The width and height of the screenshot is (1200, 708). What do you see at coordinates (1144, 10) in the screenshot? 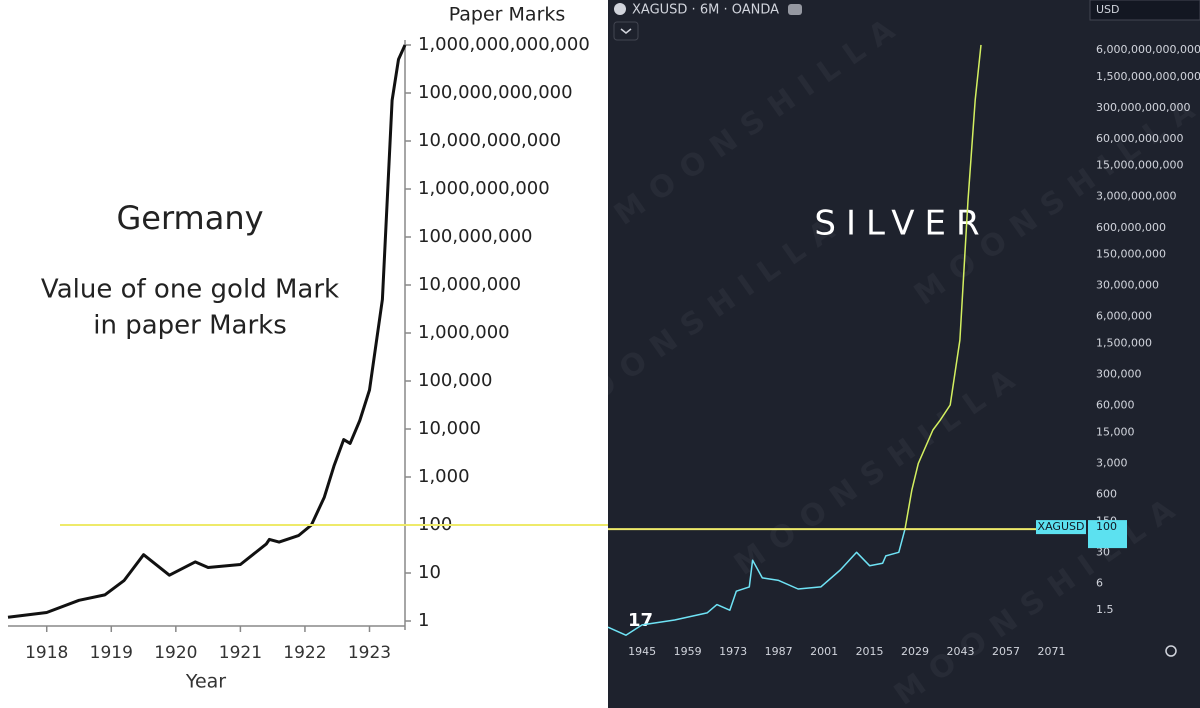
I see `currency-box` at bounding box center [1144, 10].